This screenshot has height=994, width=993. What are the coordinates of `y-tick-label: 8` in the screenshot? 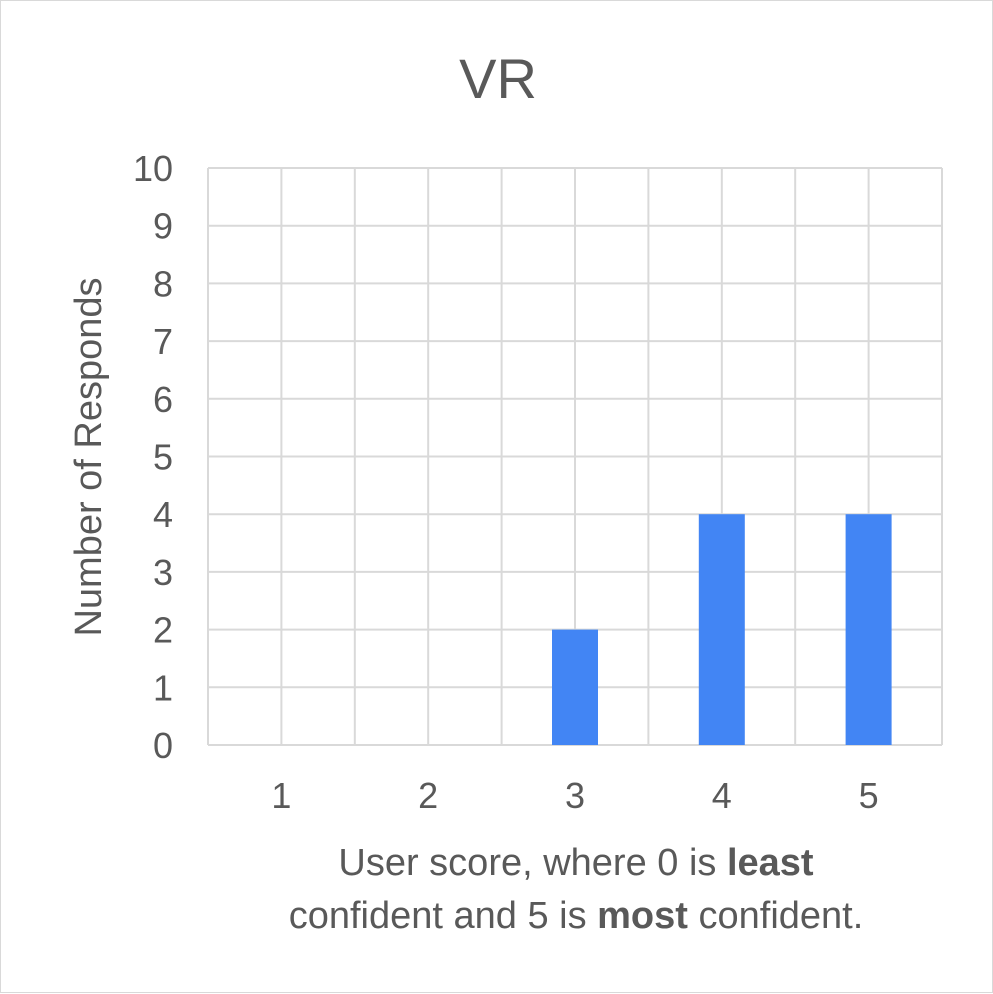 It's located at (163, 283).